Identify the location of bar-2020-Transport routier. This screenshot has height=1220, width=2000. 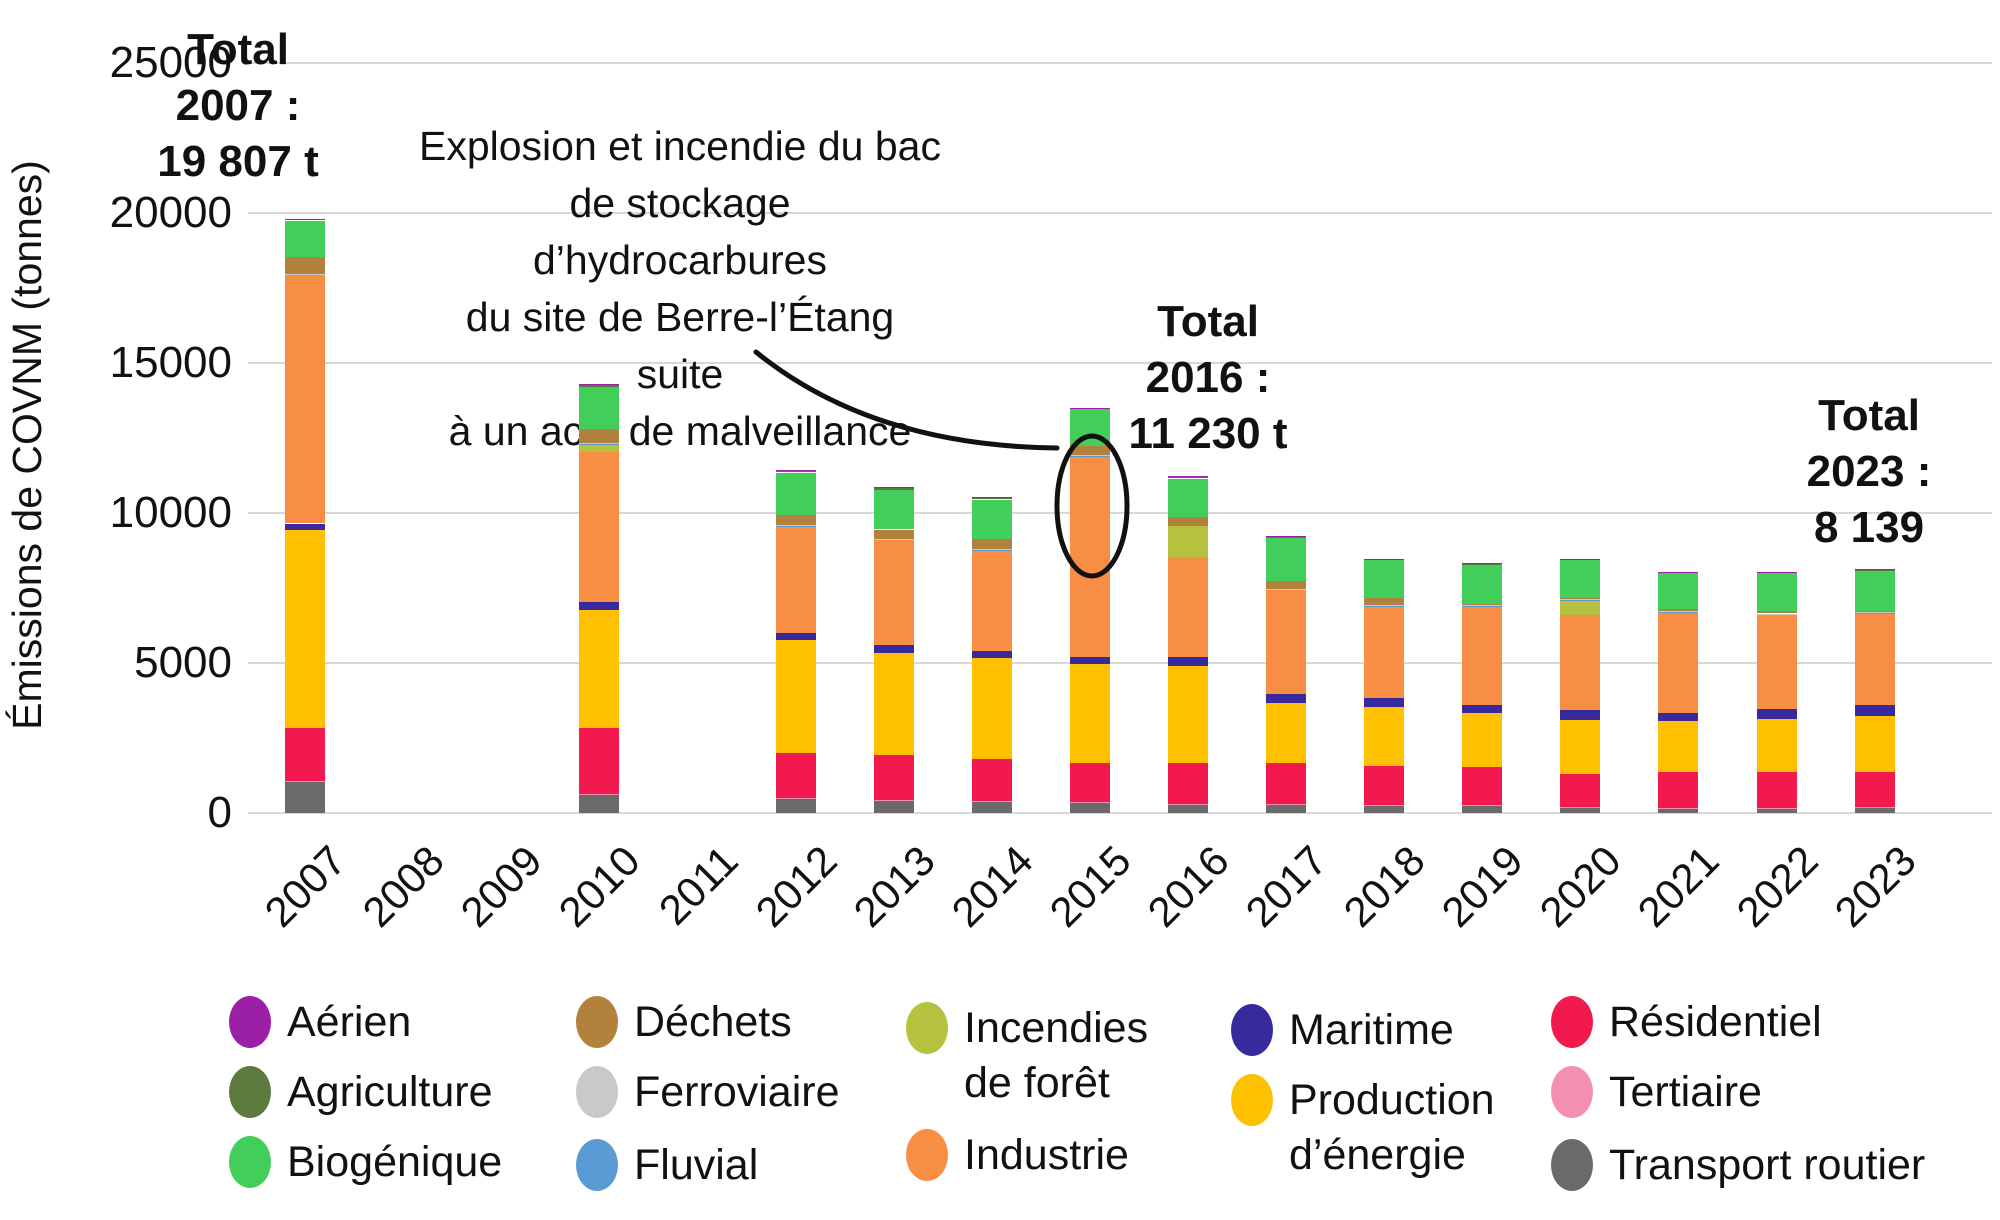
(1580, 810).